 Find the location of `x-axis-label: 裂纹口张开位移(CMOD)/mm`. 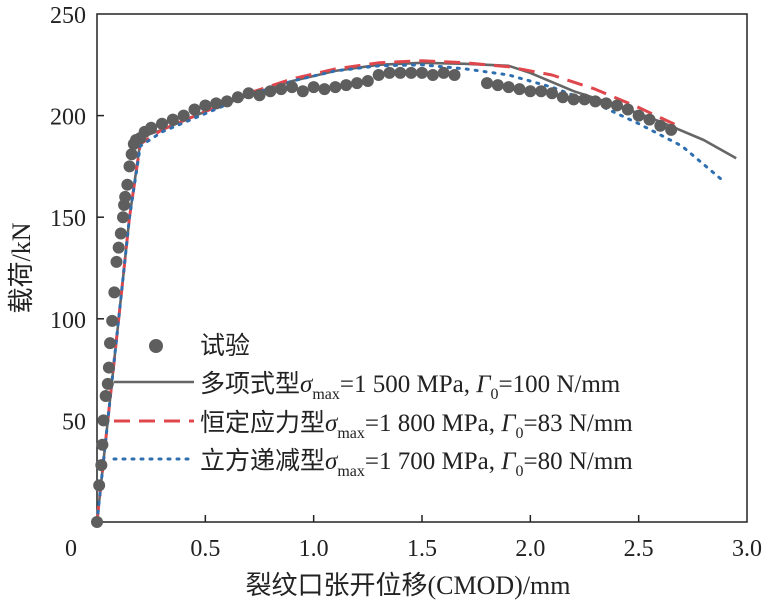

x-axis-label: 裂纹口张开位移(CMOD)/mm is located at coordinates (407, 585).